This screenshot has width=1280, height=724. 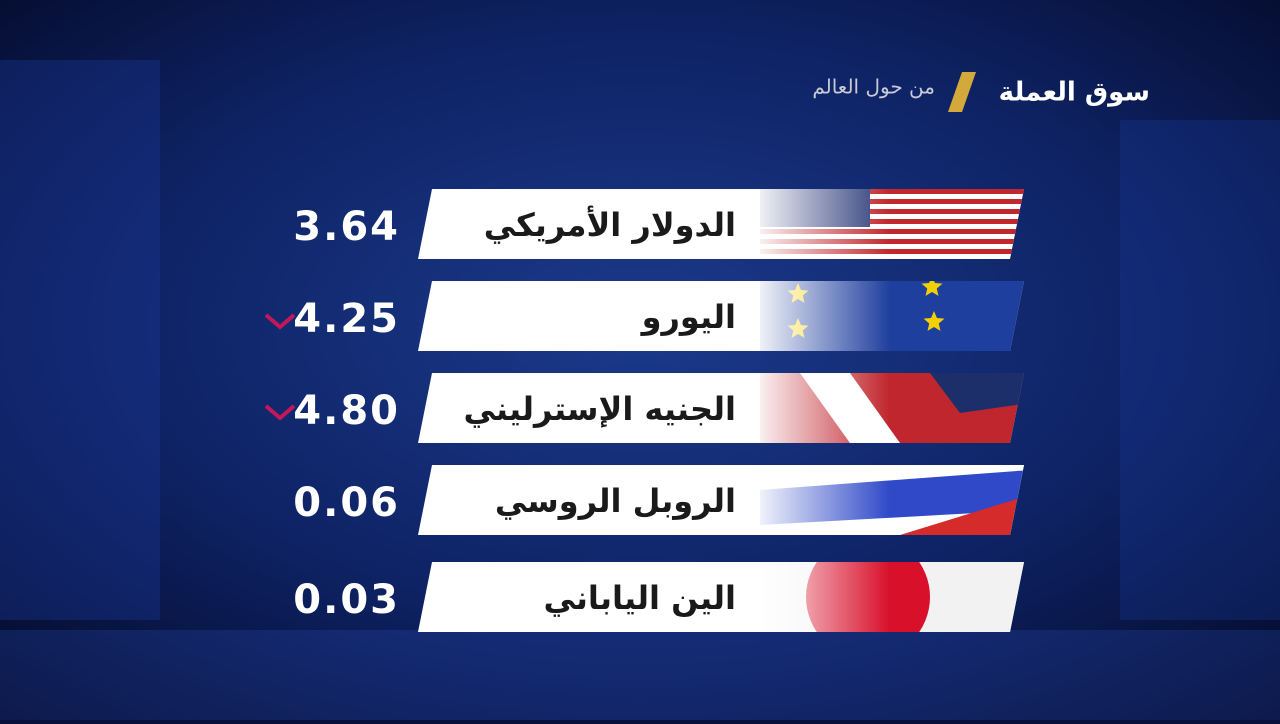 What do you see at coordinates (346, 227) in the screenshot?
I see `currency-value: 3.64` at bounding box center [346, 227].